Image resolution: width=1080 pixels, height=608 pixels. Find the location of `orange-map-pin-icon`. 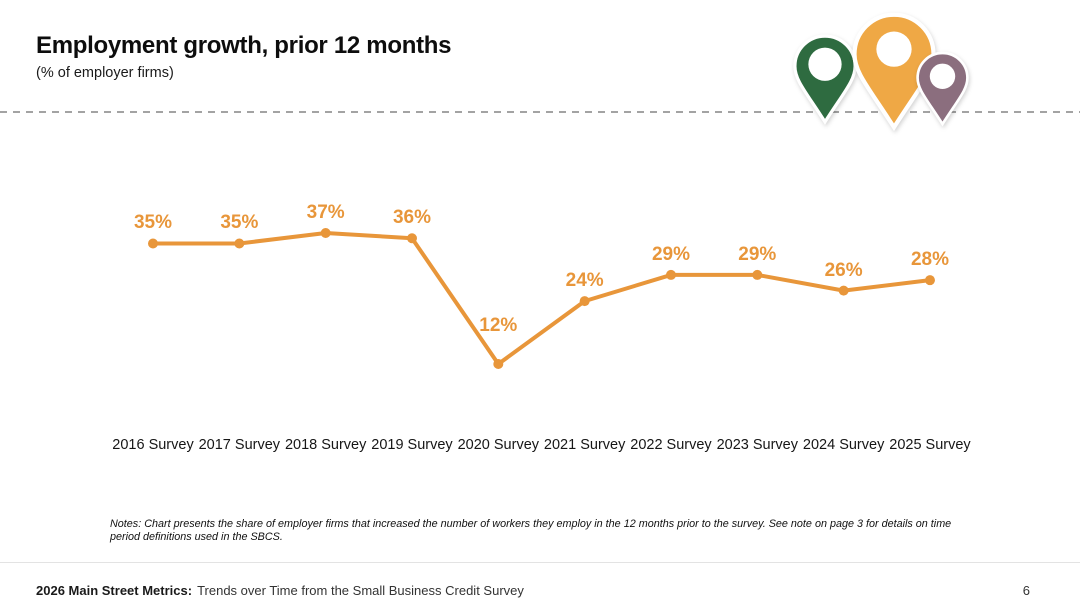

orange-map-pin-icon is located at coordinates (894, 71).